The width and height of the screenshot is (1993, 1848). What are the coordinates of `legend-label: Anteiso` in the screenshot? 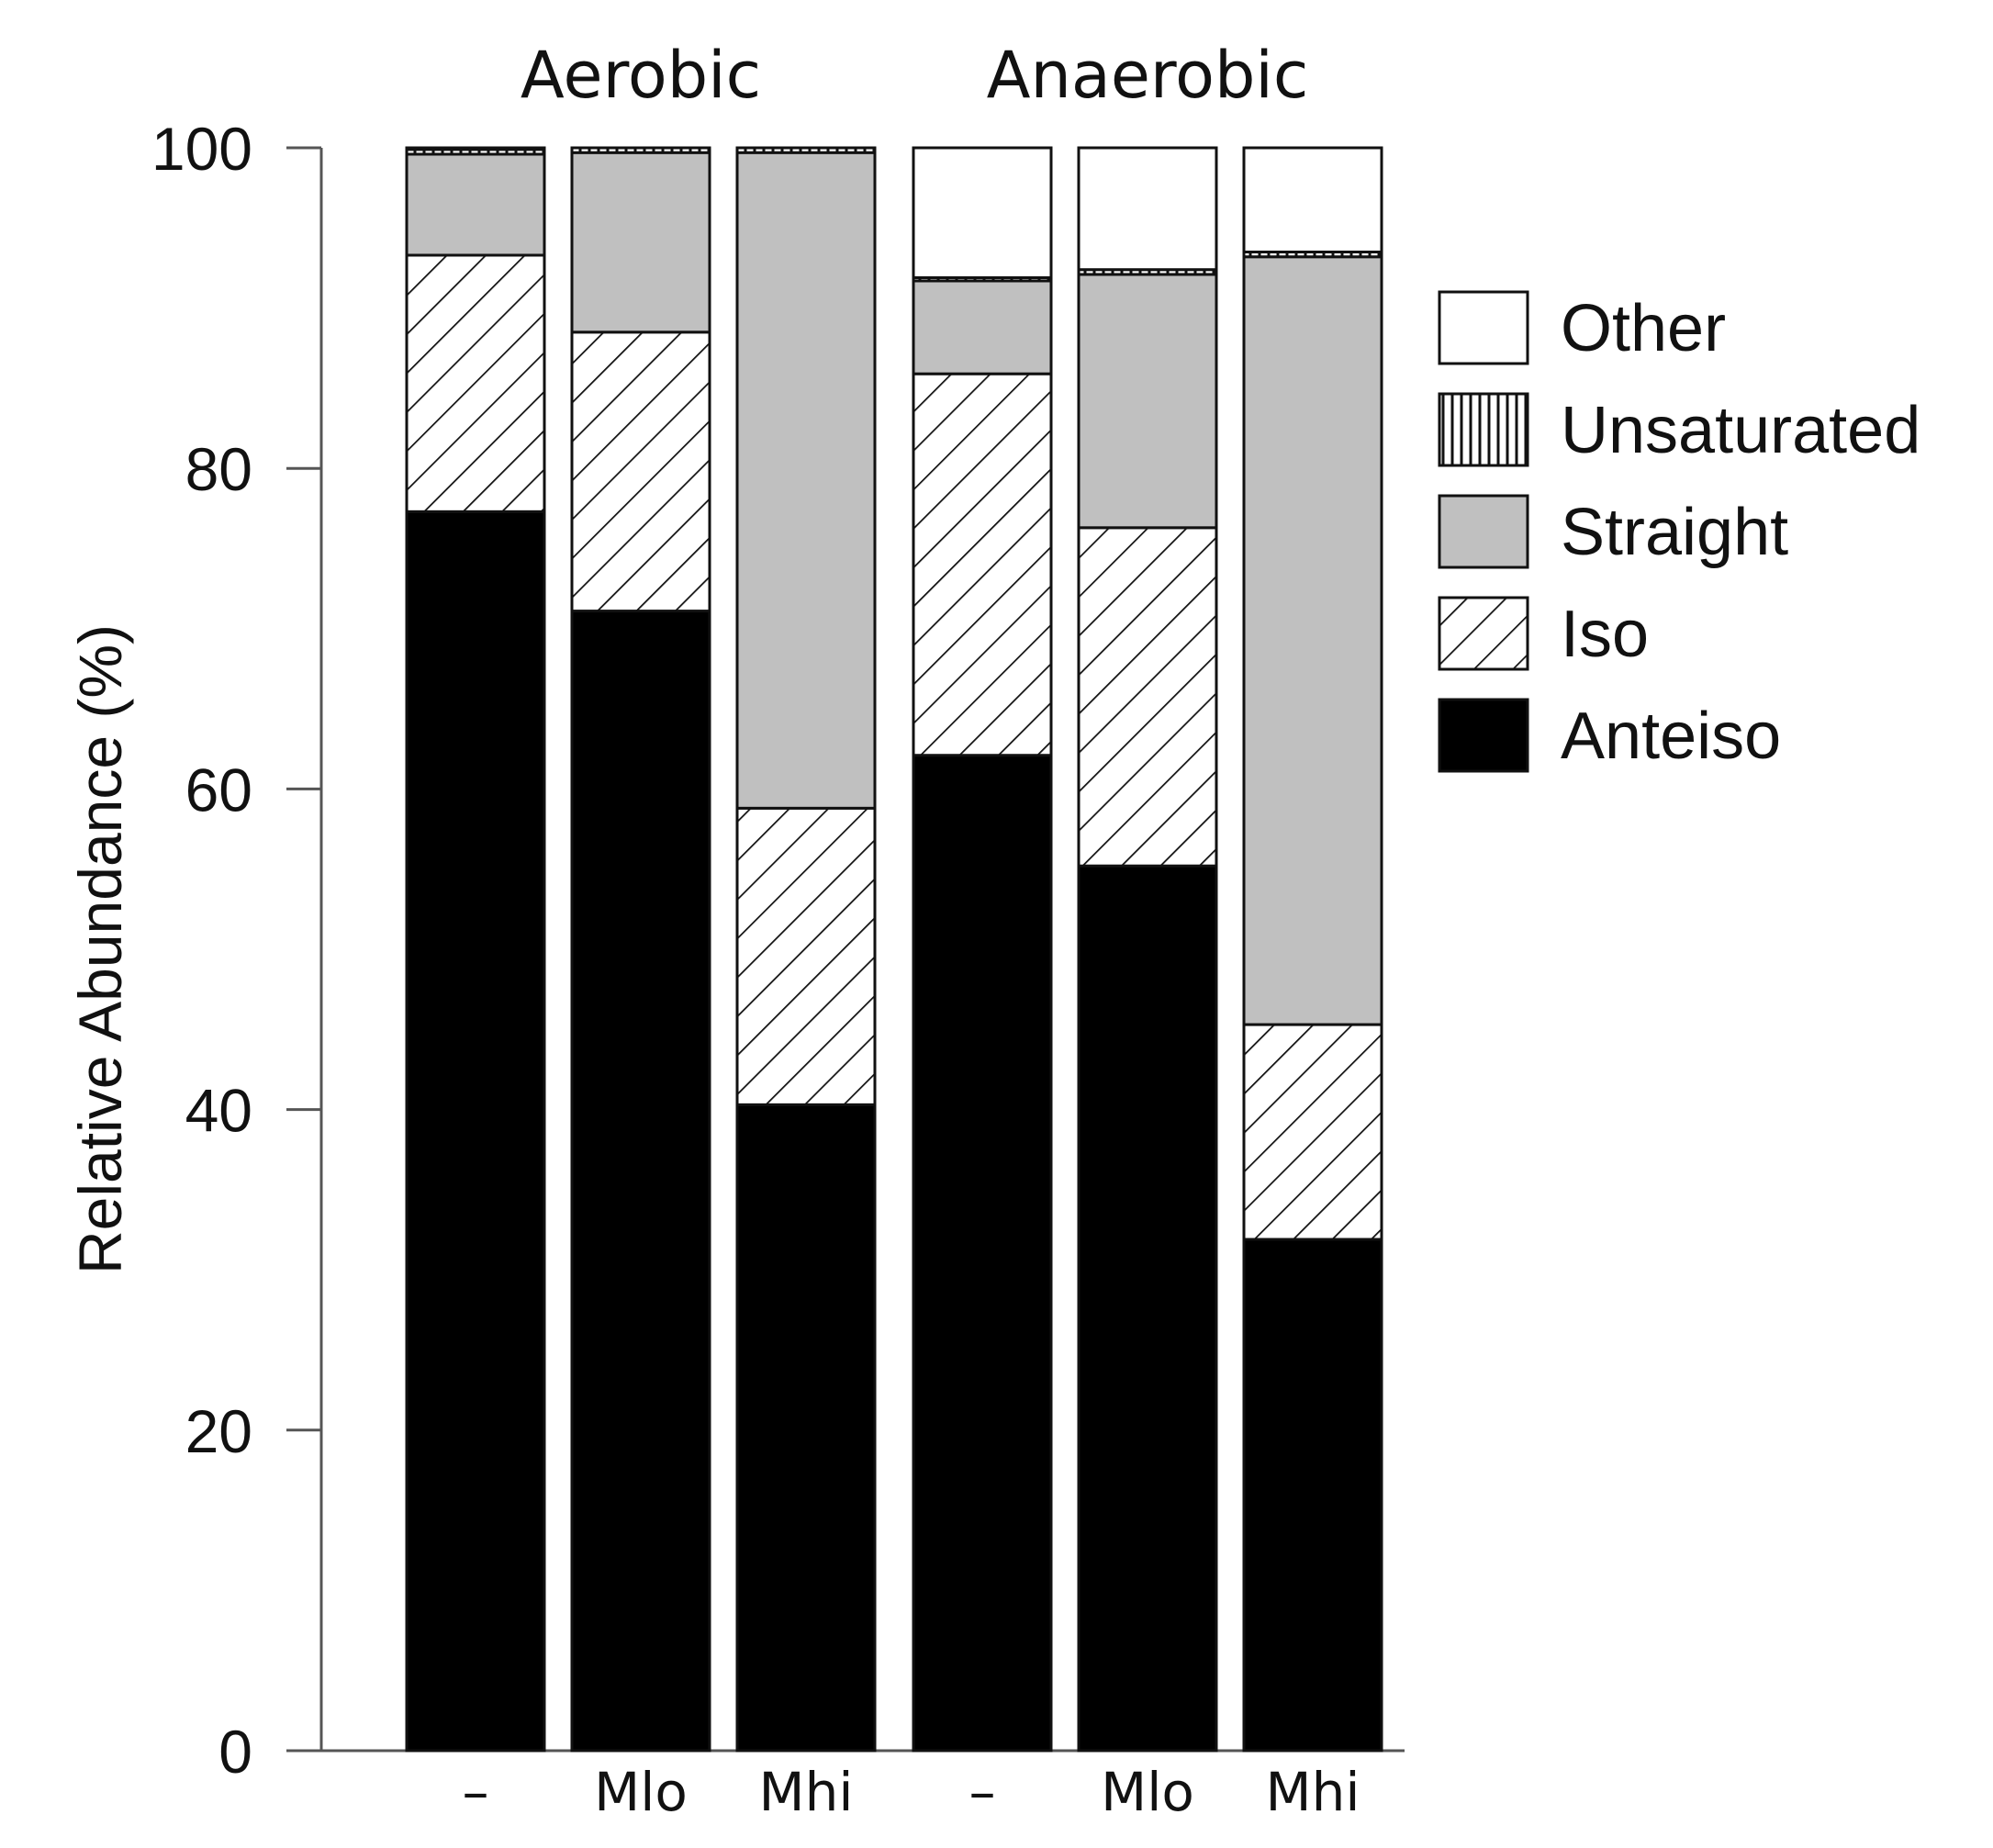 It's located at (1671, 736).